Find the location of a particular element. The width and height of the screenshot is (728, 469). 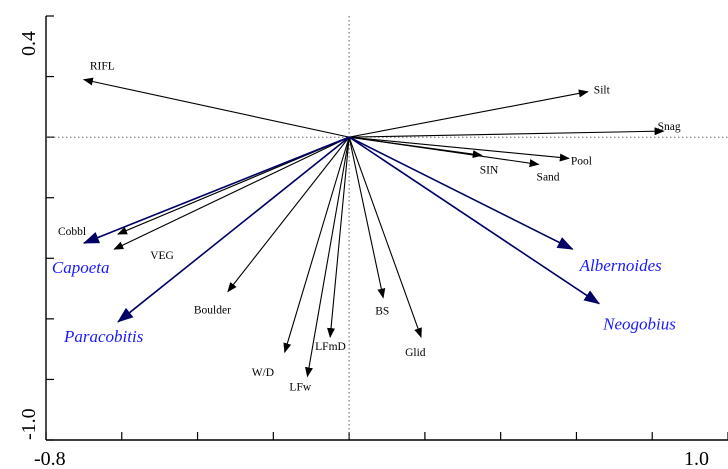

env-arrow-lfmd is located at coordinates (338, 238).